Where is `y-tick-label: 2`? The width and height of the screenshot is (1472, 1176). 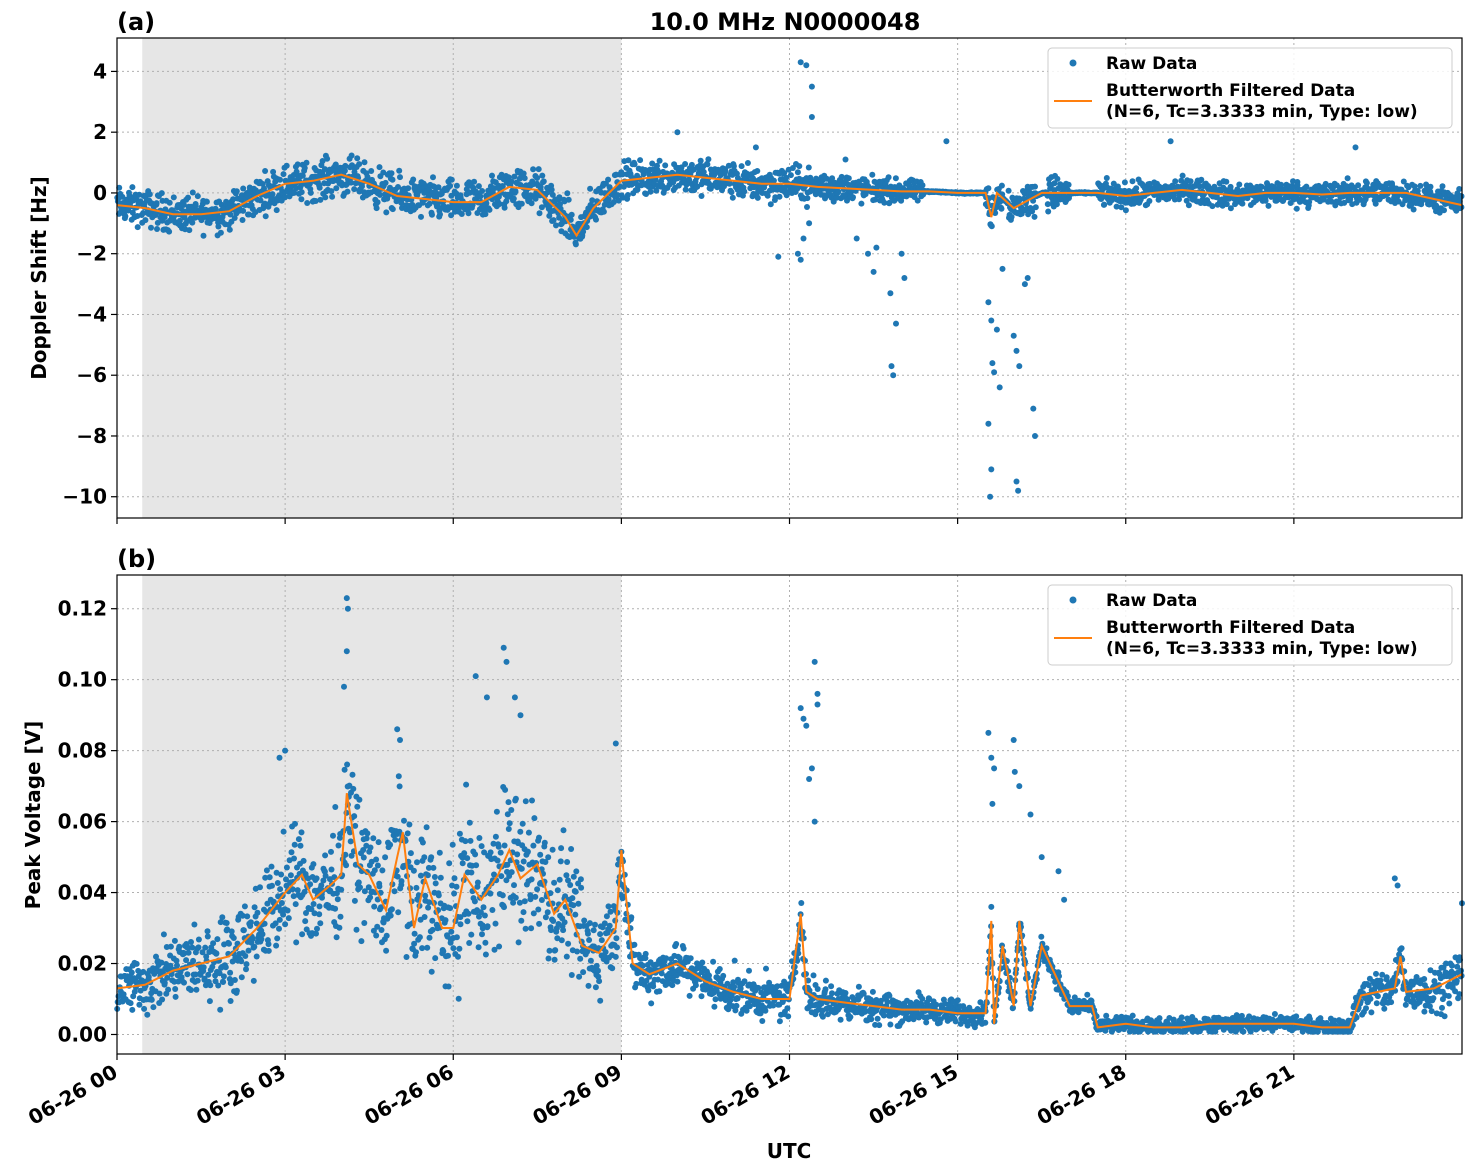
y-tick-label: 2 is located at coordinates (100, 132).